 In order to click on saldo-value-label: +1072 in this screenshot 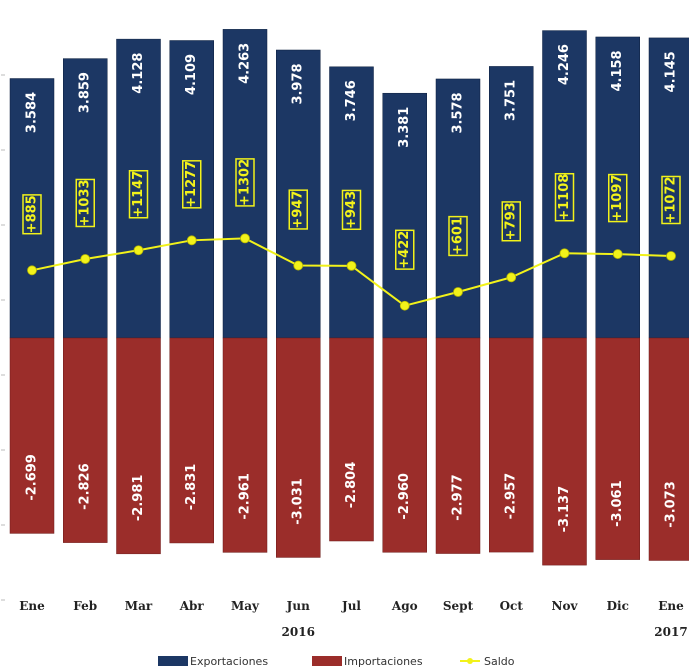, I will do `click(671, 199)`.